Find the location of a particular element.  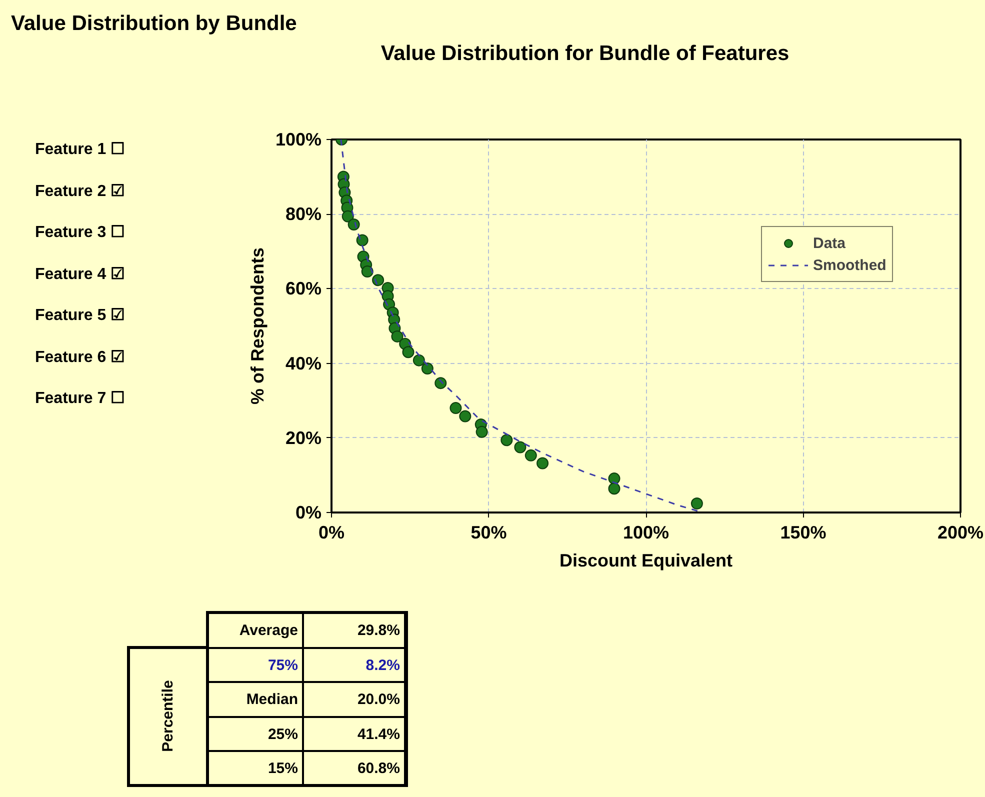

y-tick-label: 60% is located at coordinates (303, 288).